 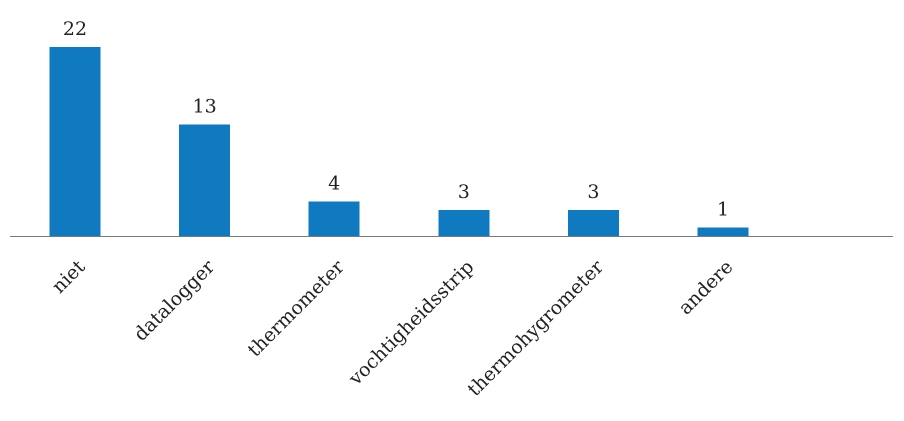 What do you see at coordinates (705, 287) in the screenshot?
I see `category-label-andere: andere` at bounding box center [705, 287].